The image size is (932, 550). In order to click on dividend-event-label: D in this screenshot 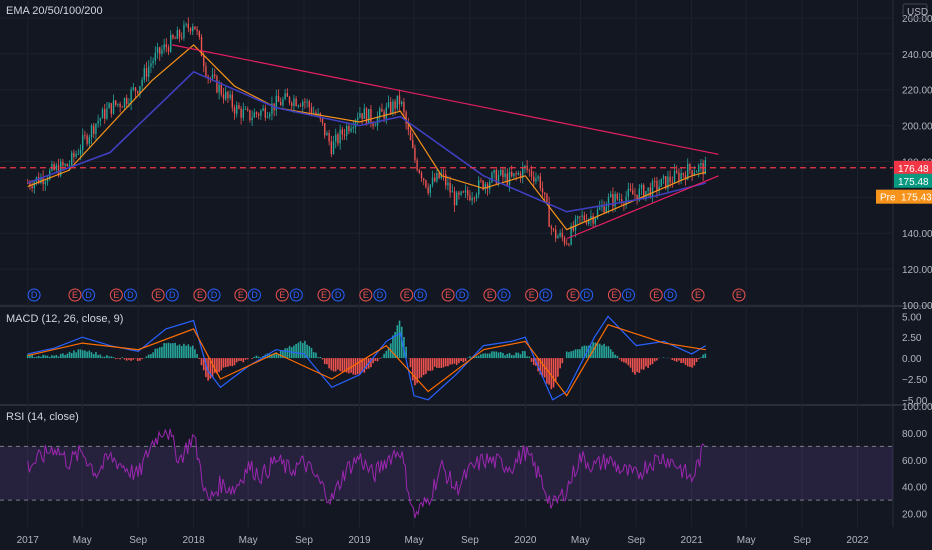, I will do `click(504, 295)`.